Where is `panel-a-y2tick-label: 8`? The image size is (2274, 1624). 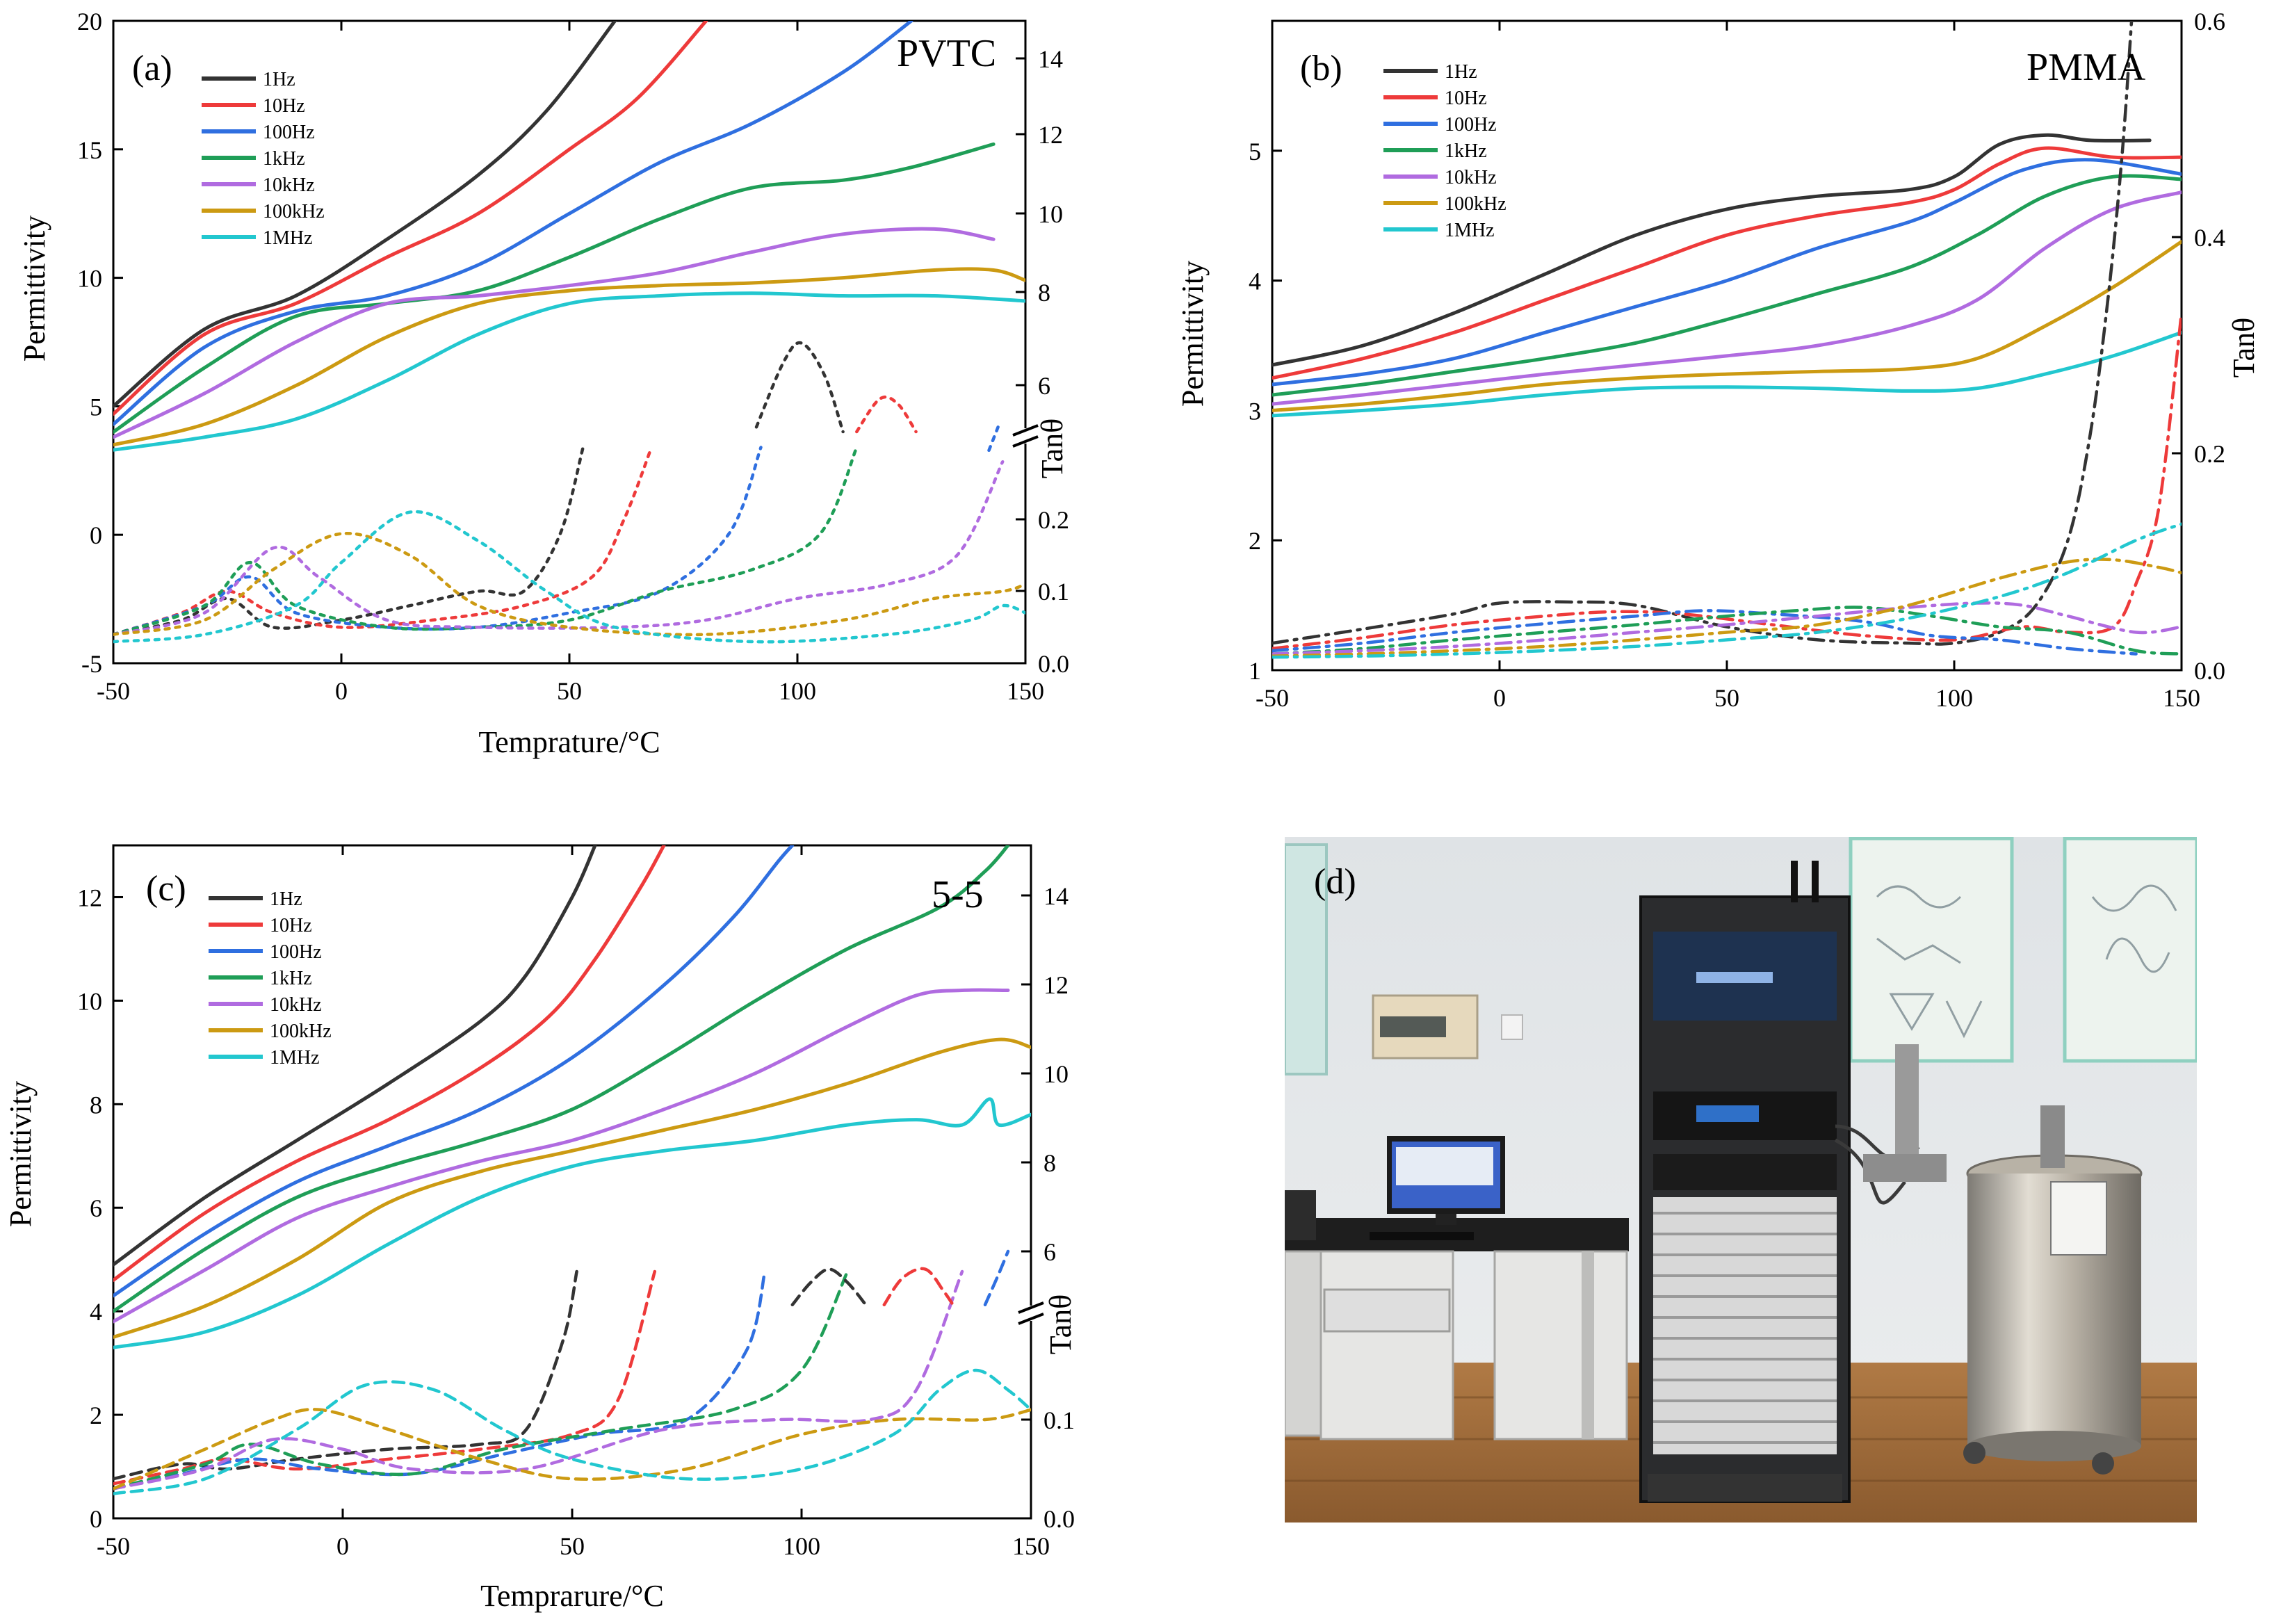
panel-a-y2tick-label: 8 is located at coordinates (1044, 293).